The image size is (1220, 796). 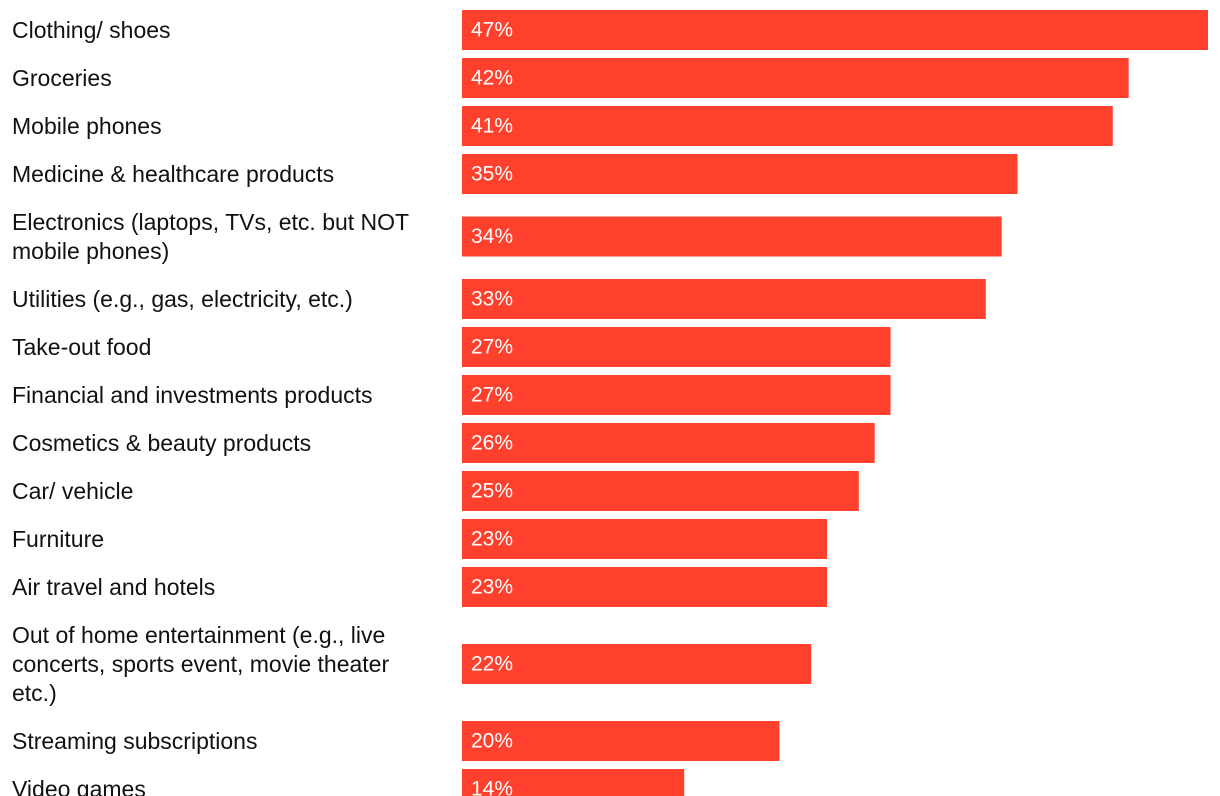 What do you see at coordinates (113, 587) in the screenshot?
I see `category-label: Air travel and hotels` at bounding box center [113, 587].